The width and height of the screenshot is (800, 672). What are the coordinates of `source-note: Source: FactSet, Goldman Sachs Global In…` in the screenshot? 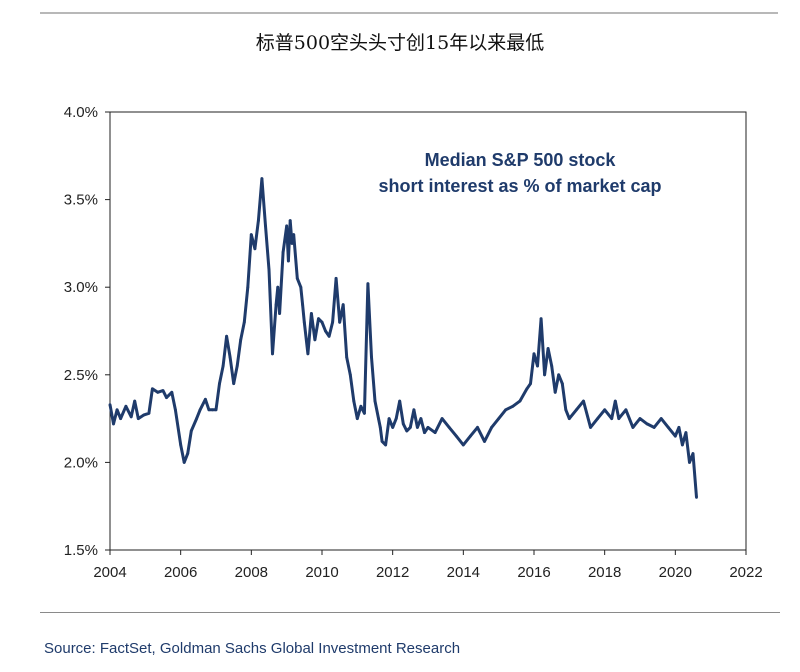 It's located at (252, 648).